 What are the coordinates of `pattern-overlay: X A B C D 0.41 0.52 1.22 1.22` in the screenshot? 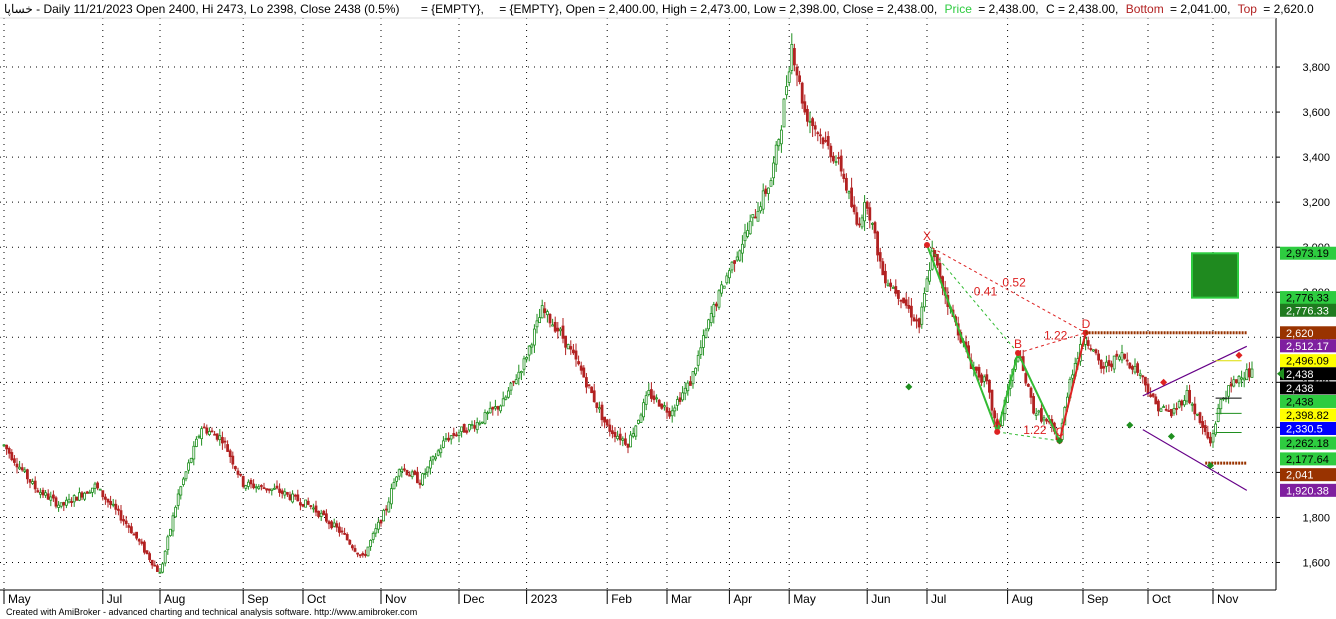 It's located at (1076, 360).